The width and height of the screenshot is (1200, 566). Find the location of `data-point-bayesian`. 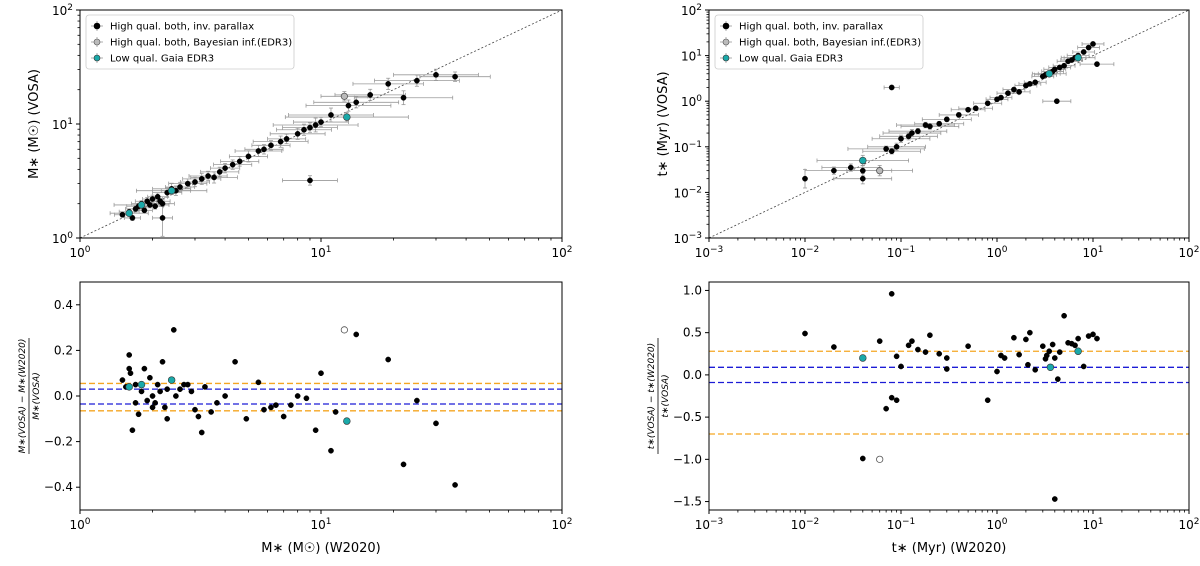

data-point-bayesian is located at coordinates (344, 96).